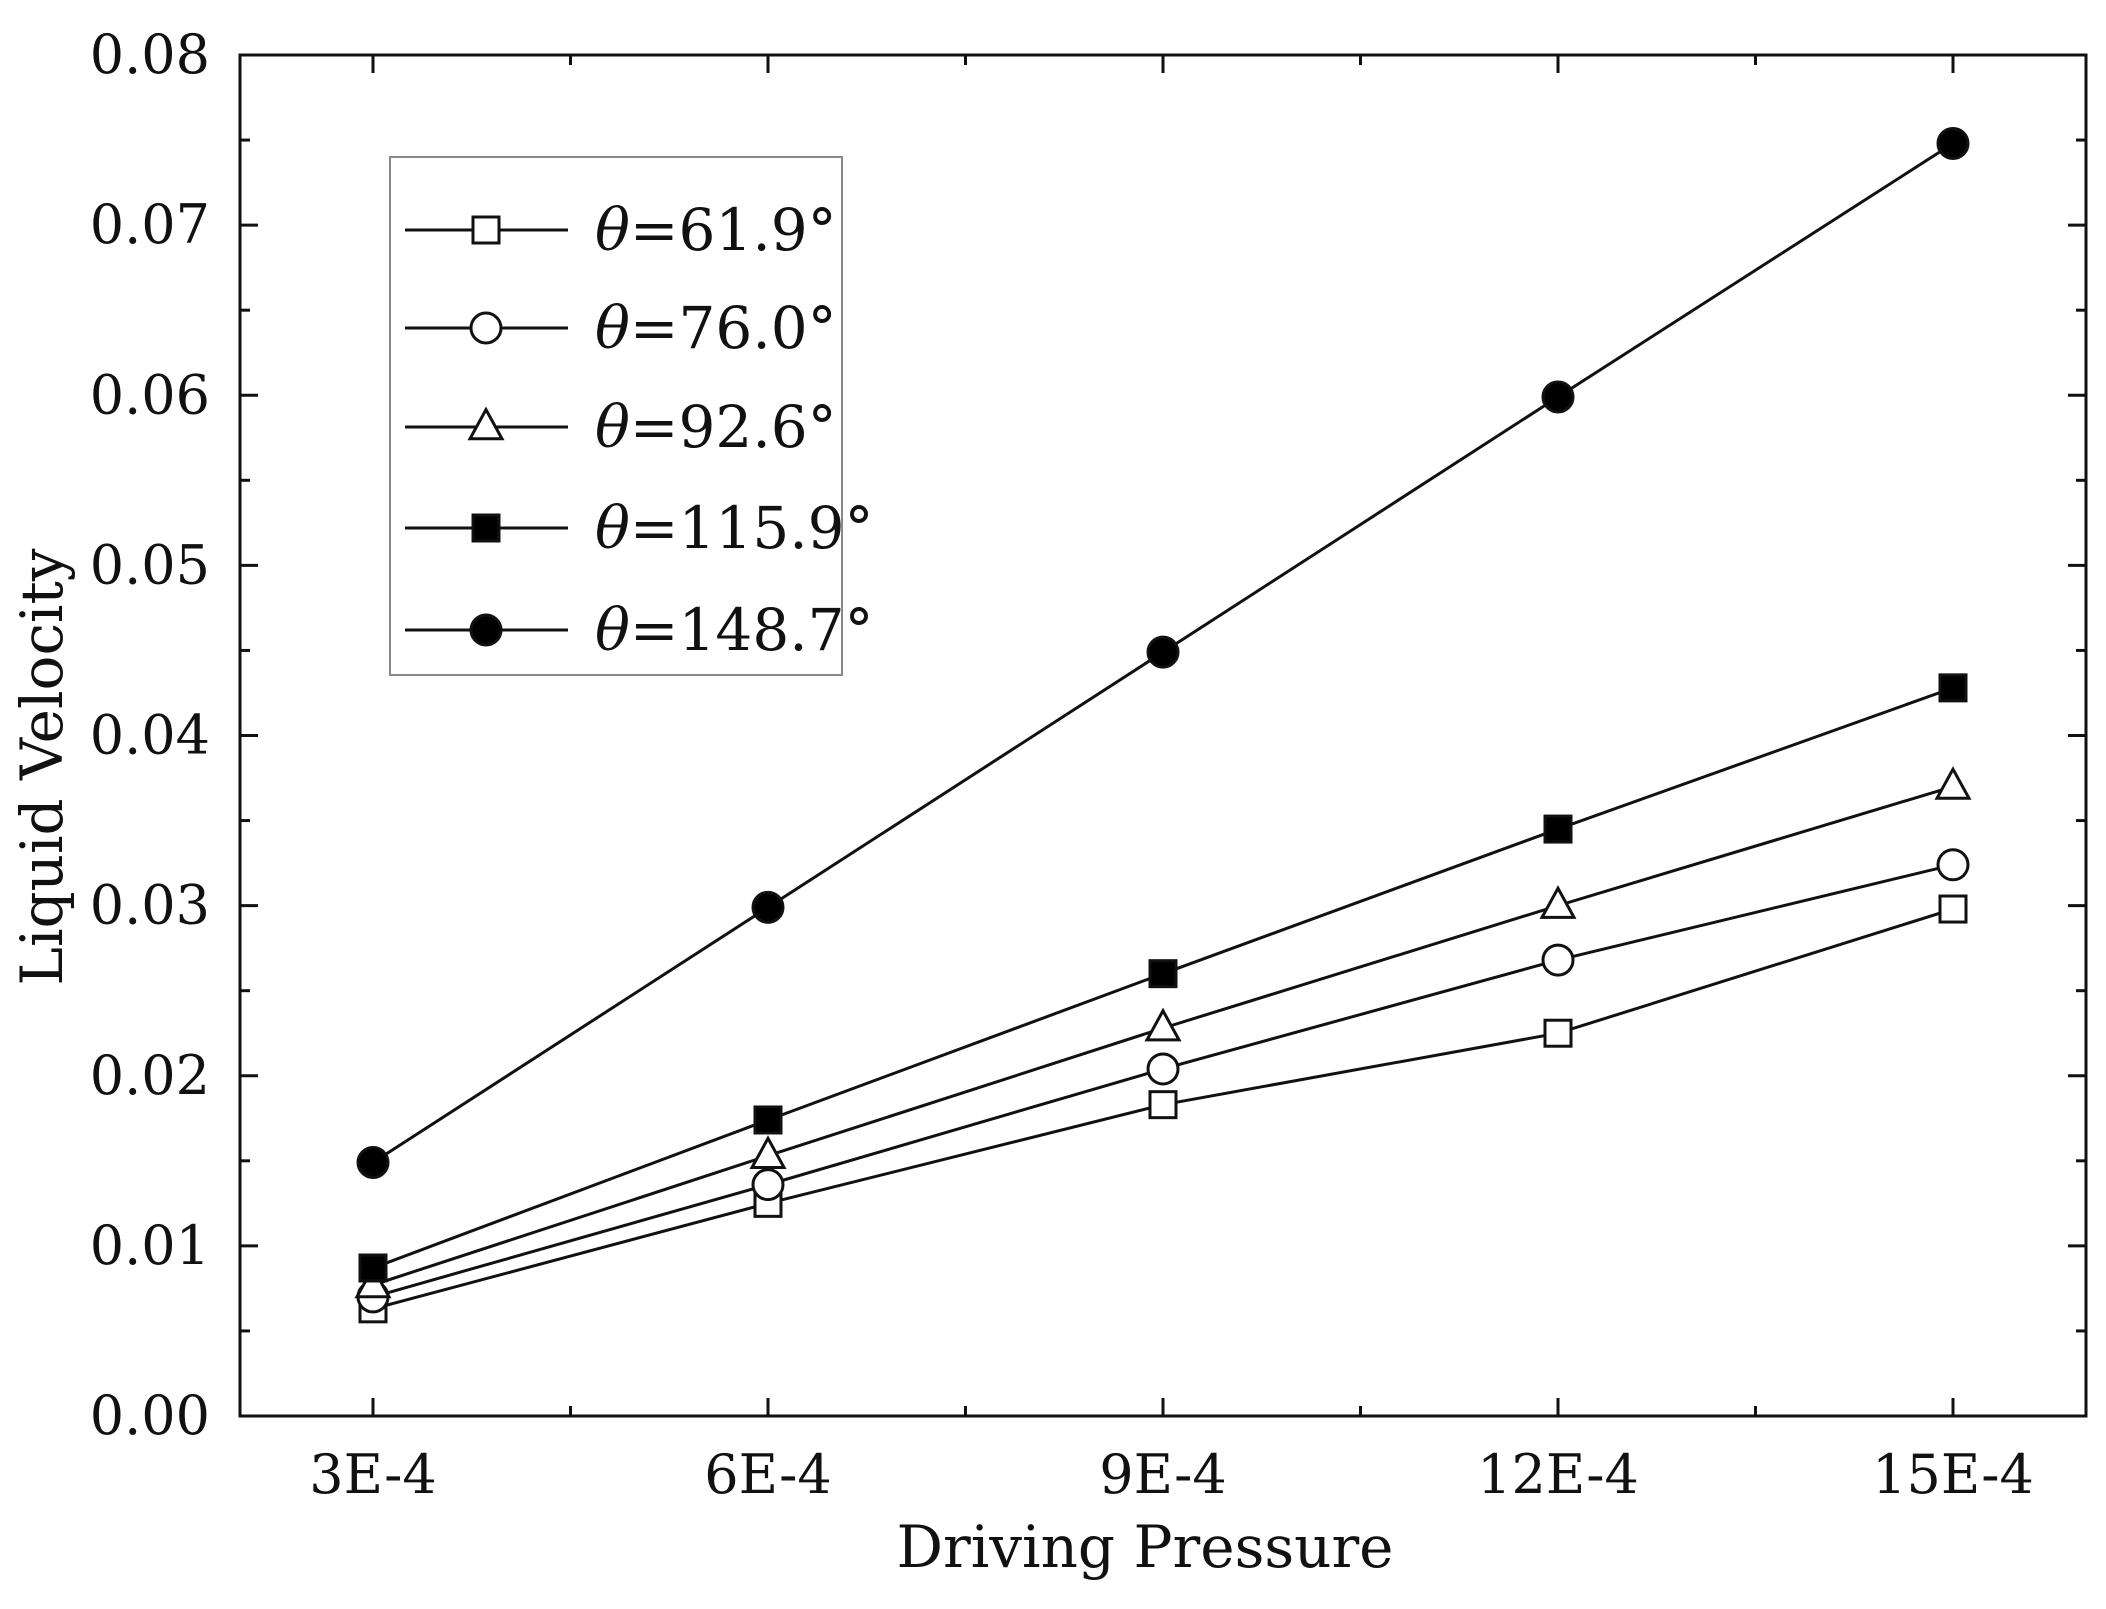 The image size is (2106, 1609). I want to click on y-tick-label: 0.04, so click(150, 735).